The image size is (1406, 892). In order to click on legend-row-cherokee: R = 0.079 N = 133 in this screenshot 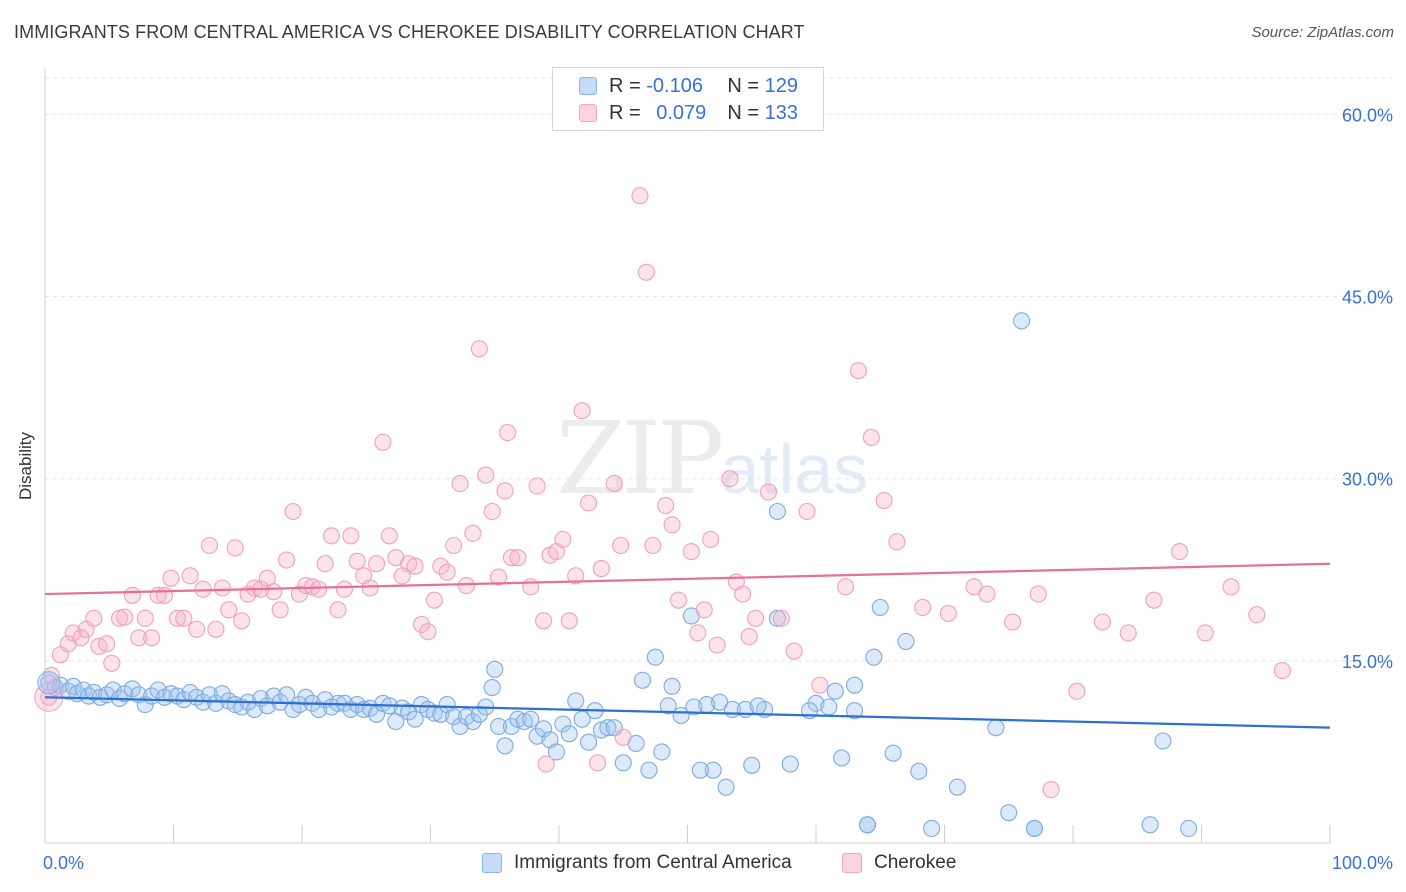, I will do `click(688, 113)`.